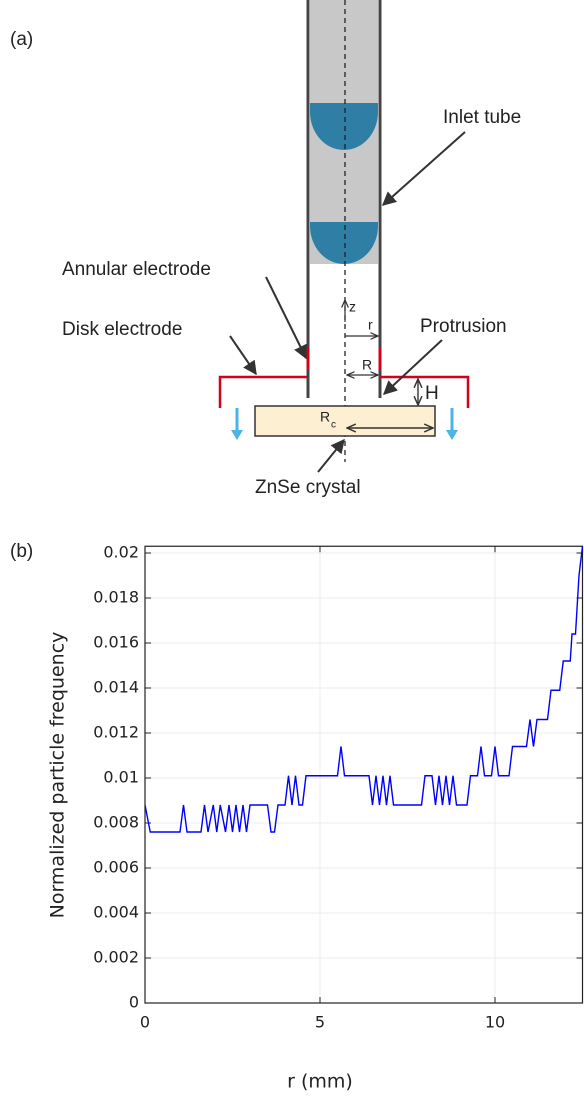  What do you see at coordinates (116, 642) in the screenshot?
I see `y-tick-label: 0.016` at bounding box center [116, 642].